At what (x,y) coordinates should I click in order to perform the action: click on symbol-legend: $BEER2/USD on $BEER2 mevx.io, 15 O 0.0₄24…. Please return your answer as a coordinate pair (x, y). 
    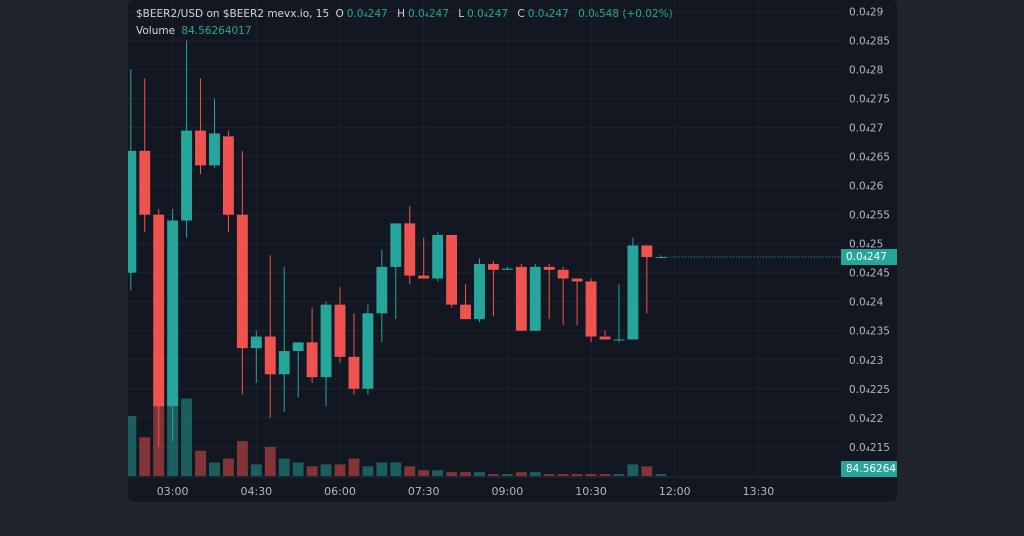
    Looking at the image, I should click on (407, 14).